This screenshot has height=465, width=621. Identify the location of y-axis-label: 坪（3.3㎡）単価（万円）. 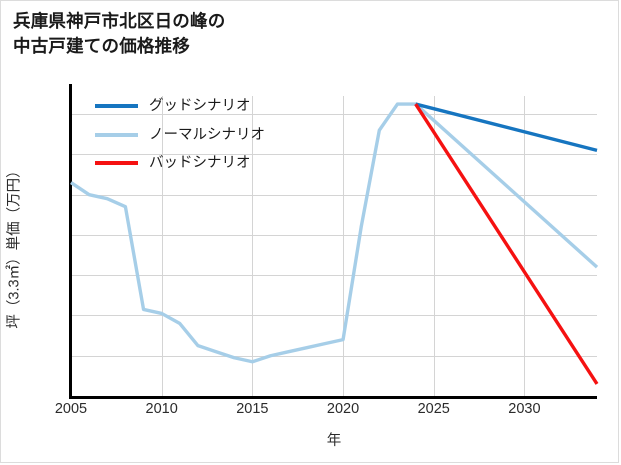
(14, 246).